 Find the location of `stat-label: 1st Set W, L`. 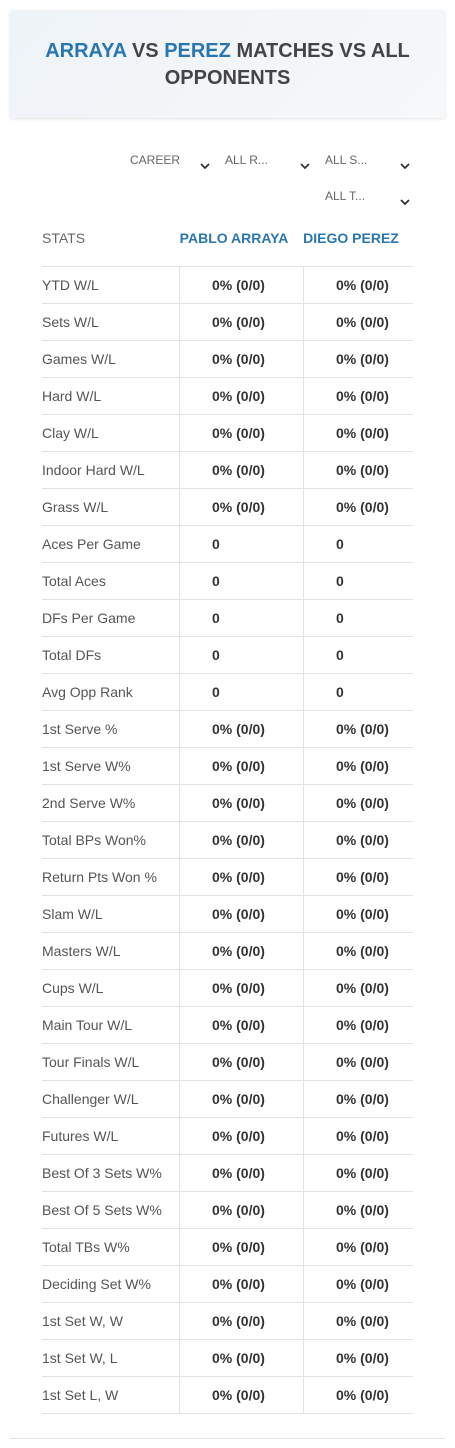

stat-label: 1st Set W, L is located at coordinates (80, 1358).